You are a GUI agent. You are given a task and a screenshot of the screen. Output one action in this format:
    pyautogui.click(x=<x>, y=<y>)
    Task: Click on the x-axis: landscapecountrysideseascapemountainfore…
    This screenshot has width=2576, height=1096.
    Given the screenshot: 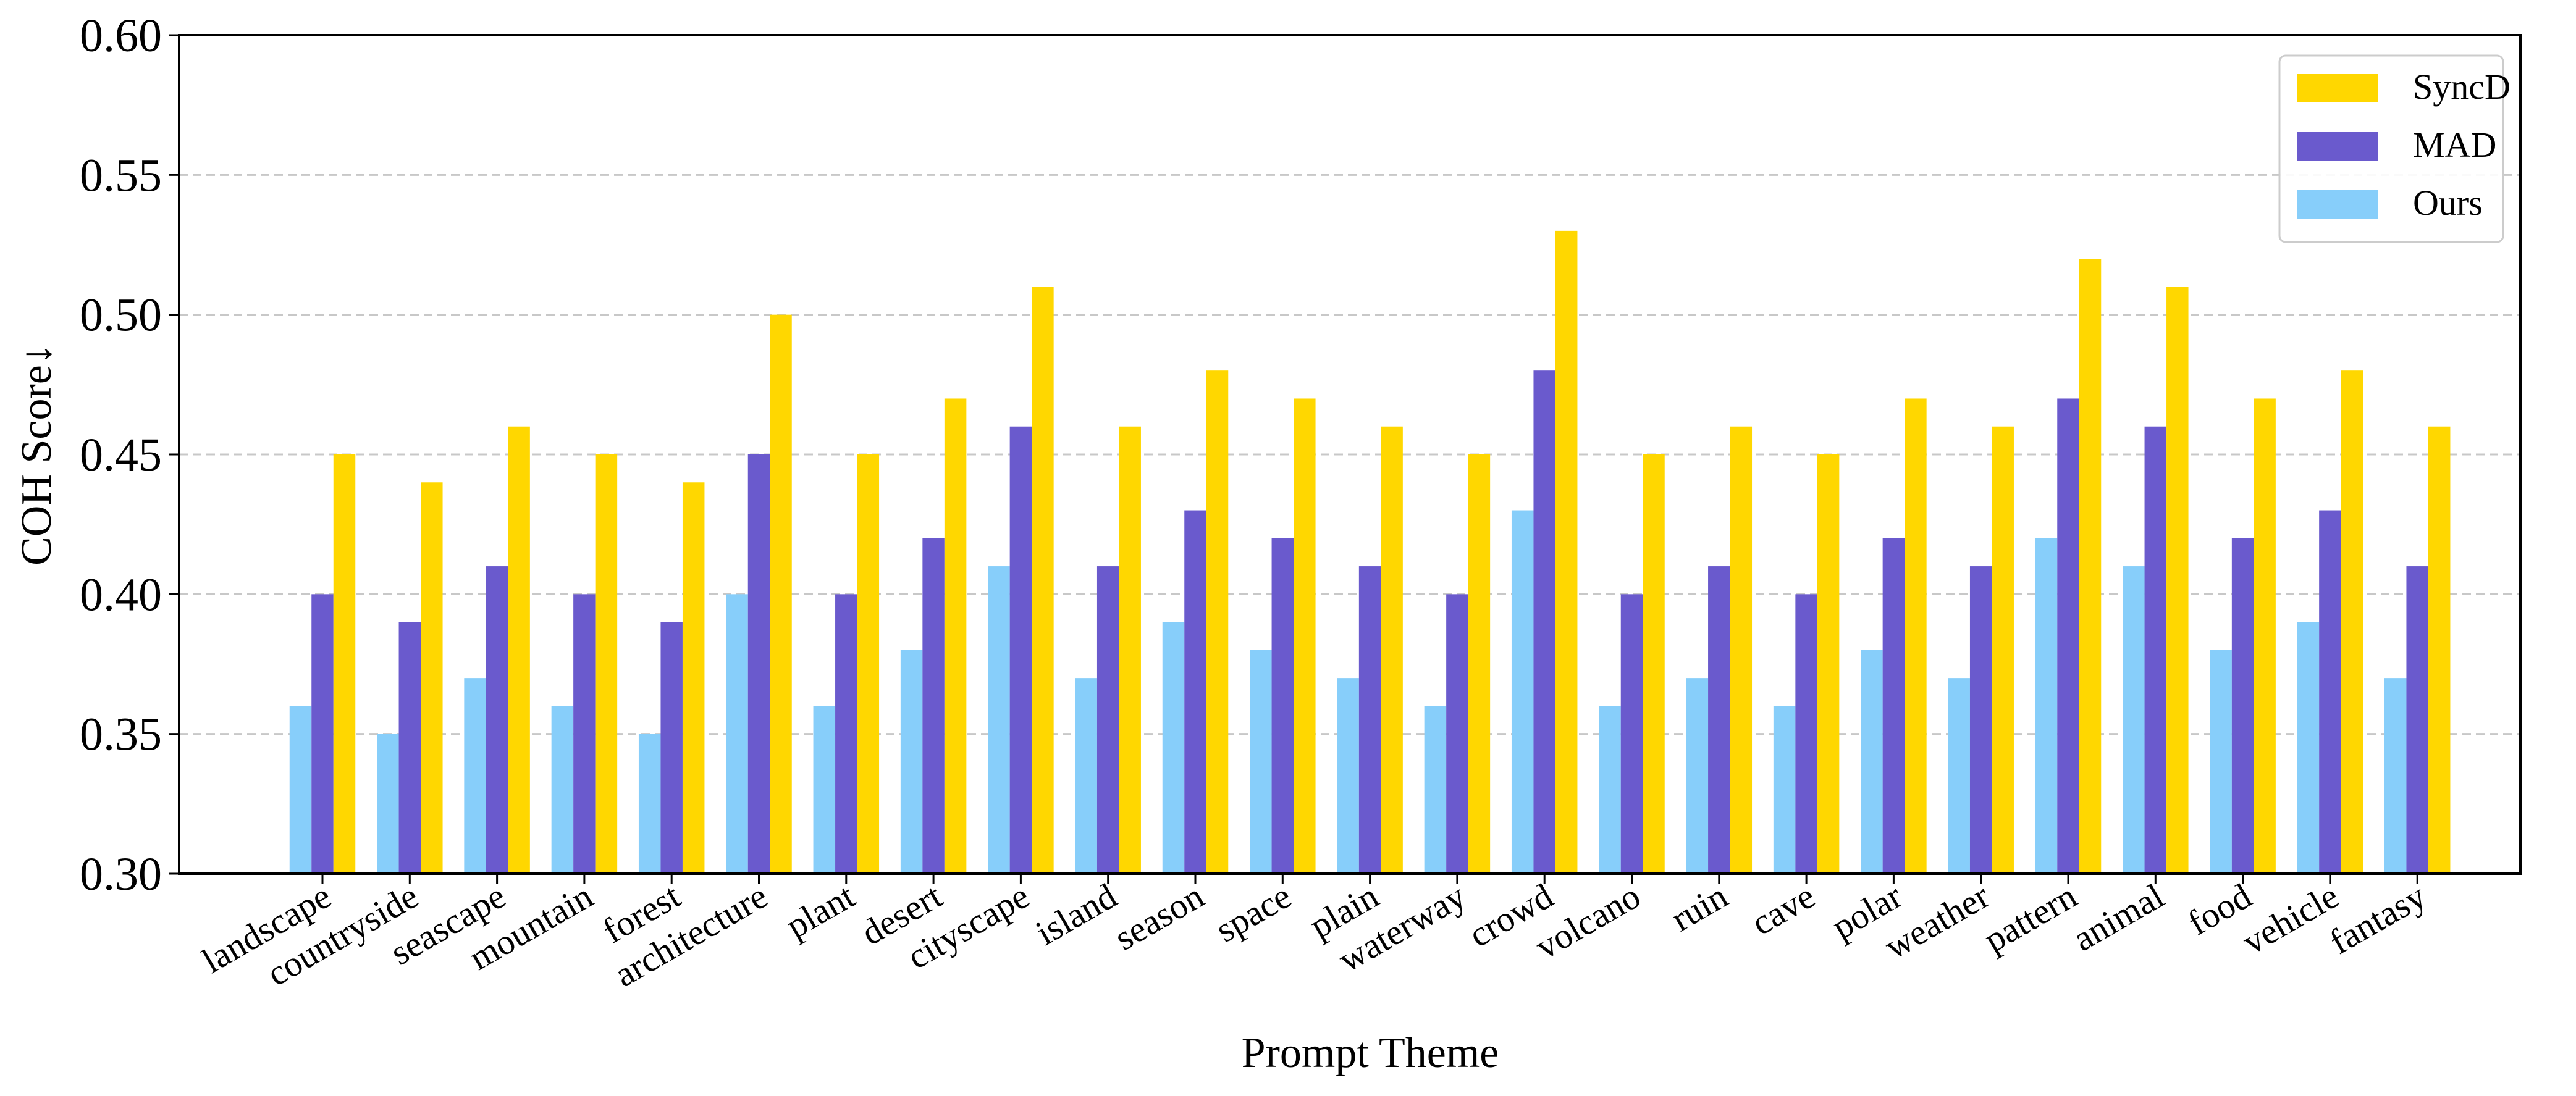 What is the action you would take?
    pyautogui.click(x=1314, y=935)
    